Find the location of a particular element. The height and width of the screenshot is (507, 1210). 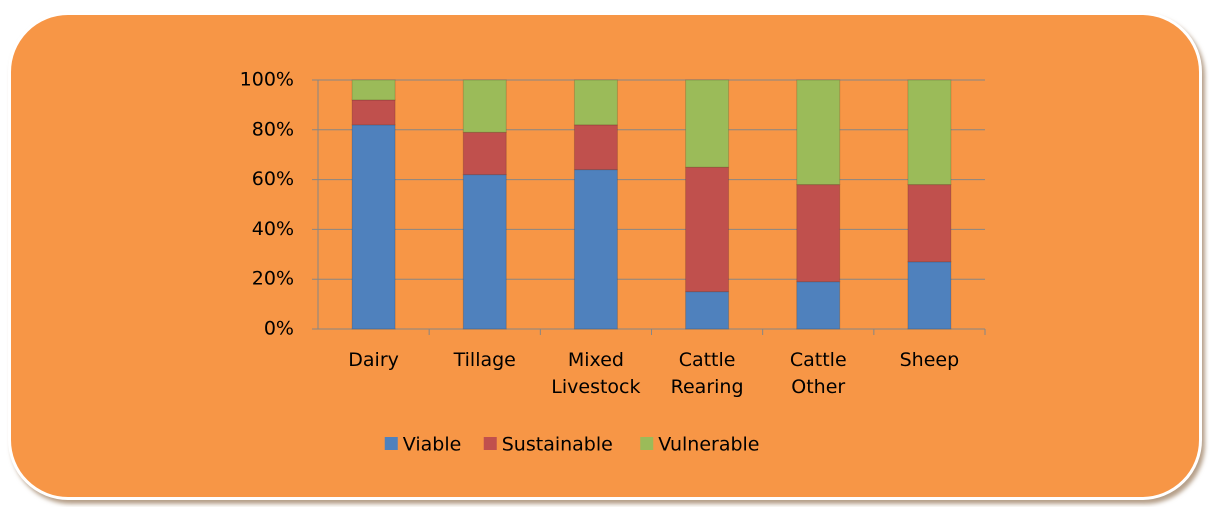

x-tick-label: Sheep is located at coordinates (929, 360).